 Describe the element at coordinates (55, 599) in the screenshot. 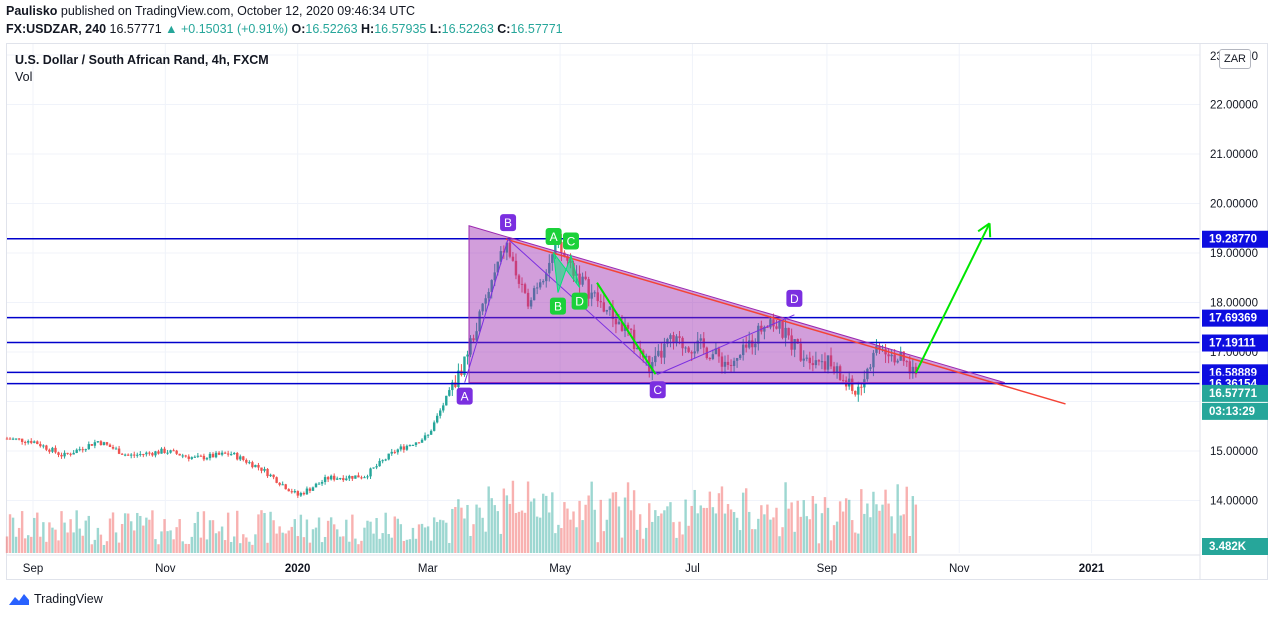

I see `tradingview-logo: TradingView` at that location.